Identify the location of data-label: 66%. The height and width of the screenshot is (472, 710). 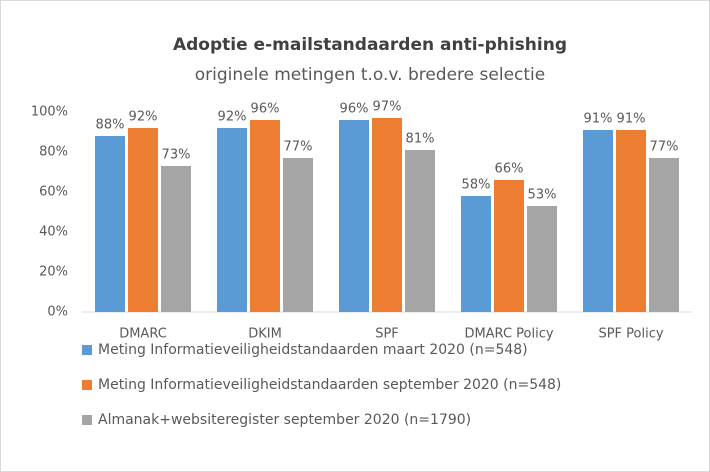
(509, 169).